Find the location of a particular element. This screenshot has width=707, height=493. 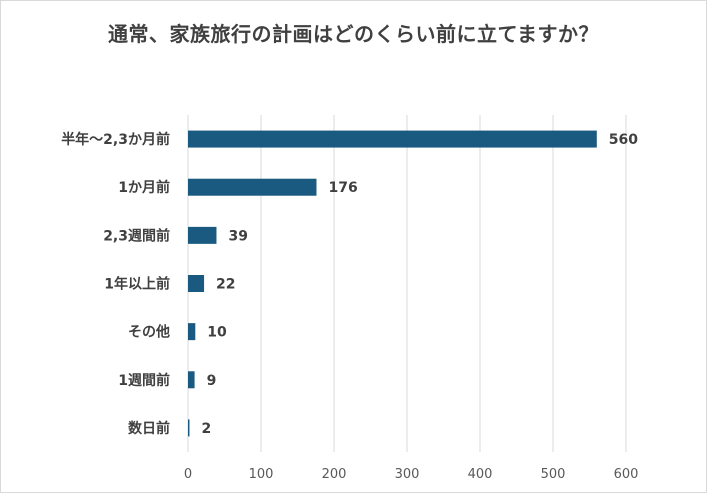

x-tick-label: 100 is located at coordinates (261, 474).